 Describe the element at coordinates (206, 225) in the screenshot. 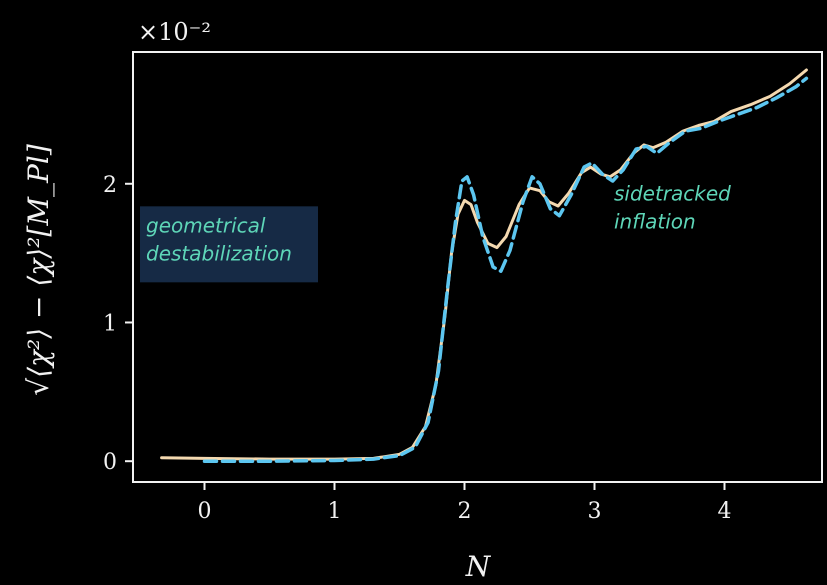

I see `annotation-text: geometrical` at that location.